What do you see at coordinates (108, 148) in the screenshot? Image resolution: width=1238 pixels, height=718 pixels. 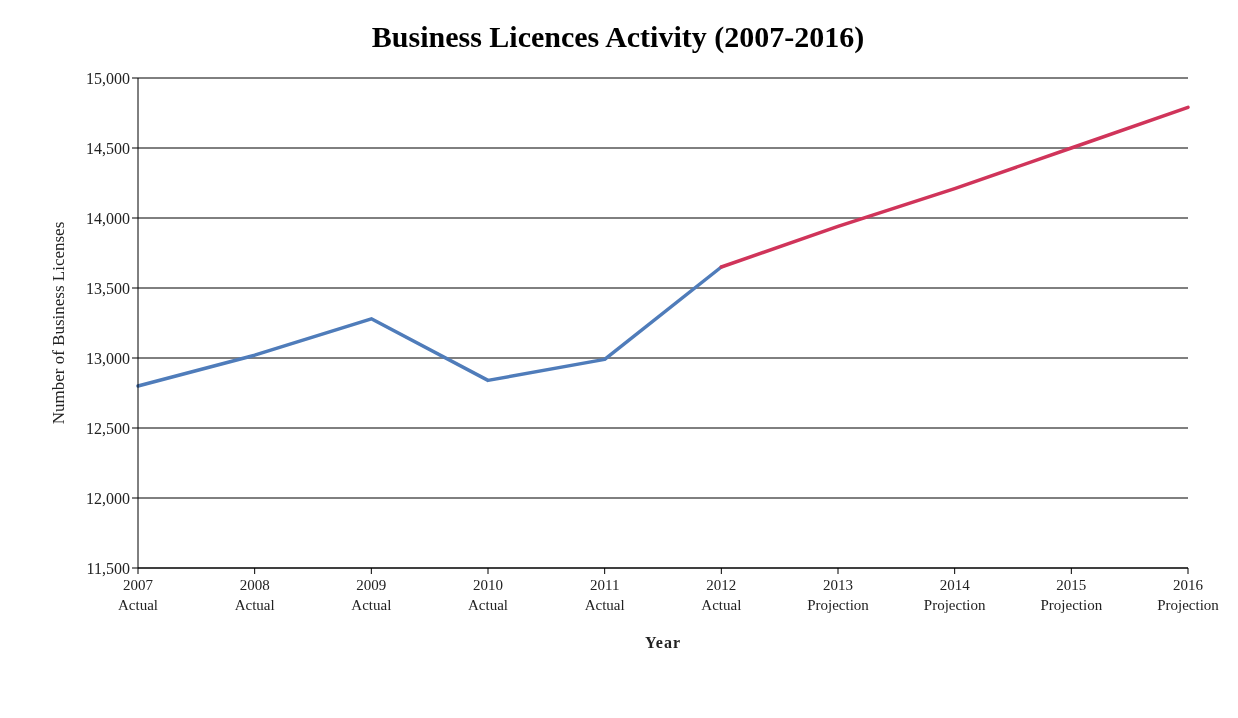 I see `y-tick-label: 14,500` at bounding box center [108, 148].